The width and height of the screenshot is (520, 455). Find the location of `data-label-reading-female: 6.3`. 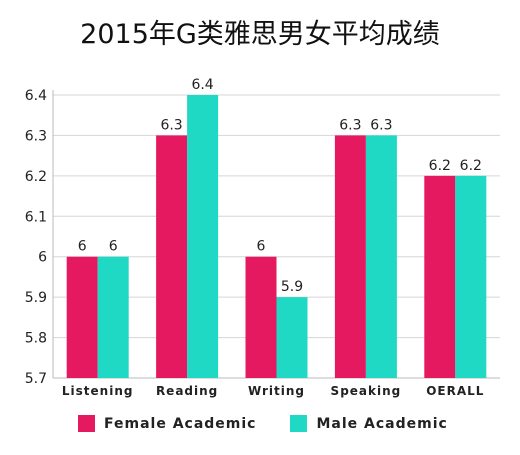

data-label-reading-female: 6.3 is located at coordinates (171, 125).